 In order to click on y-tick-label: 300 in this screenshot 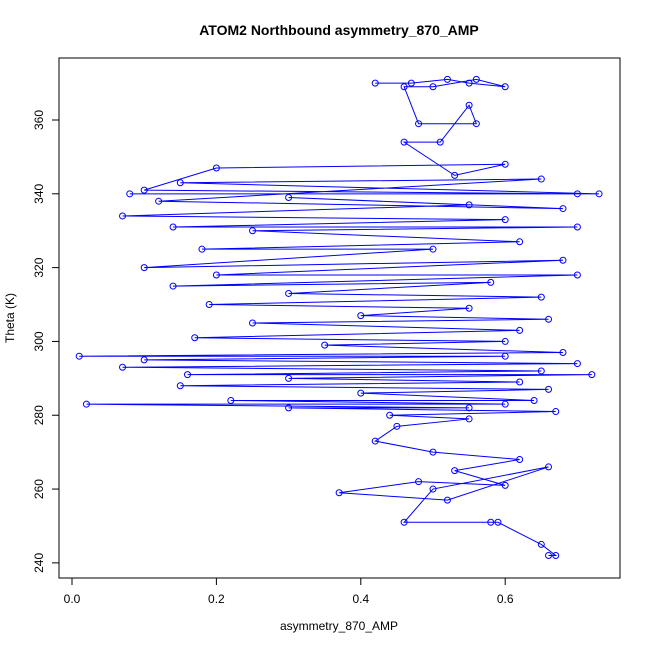, I will do `click(39, 341)`.